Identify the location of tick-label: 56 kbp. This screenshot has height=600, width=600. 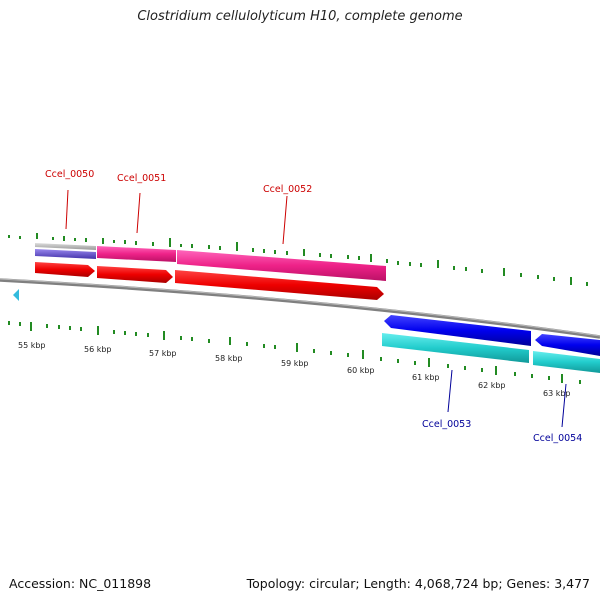
(98, 349).